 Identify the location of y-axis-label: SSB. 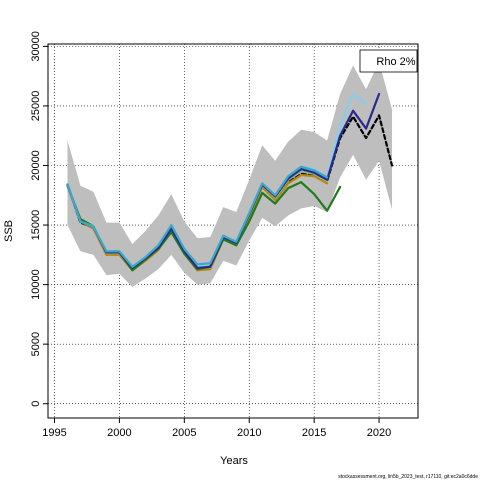
(9, 231).